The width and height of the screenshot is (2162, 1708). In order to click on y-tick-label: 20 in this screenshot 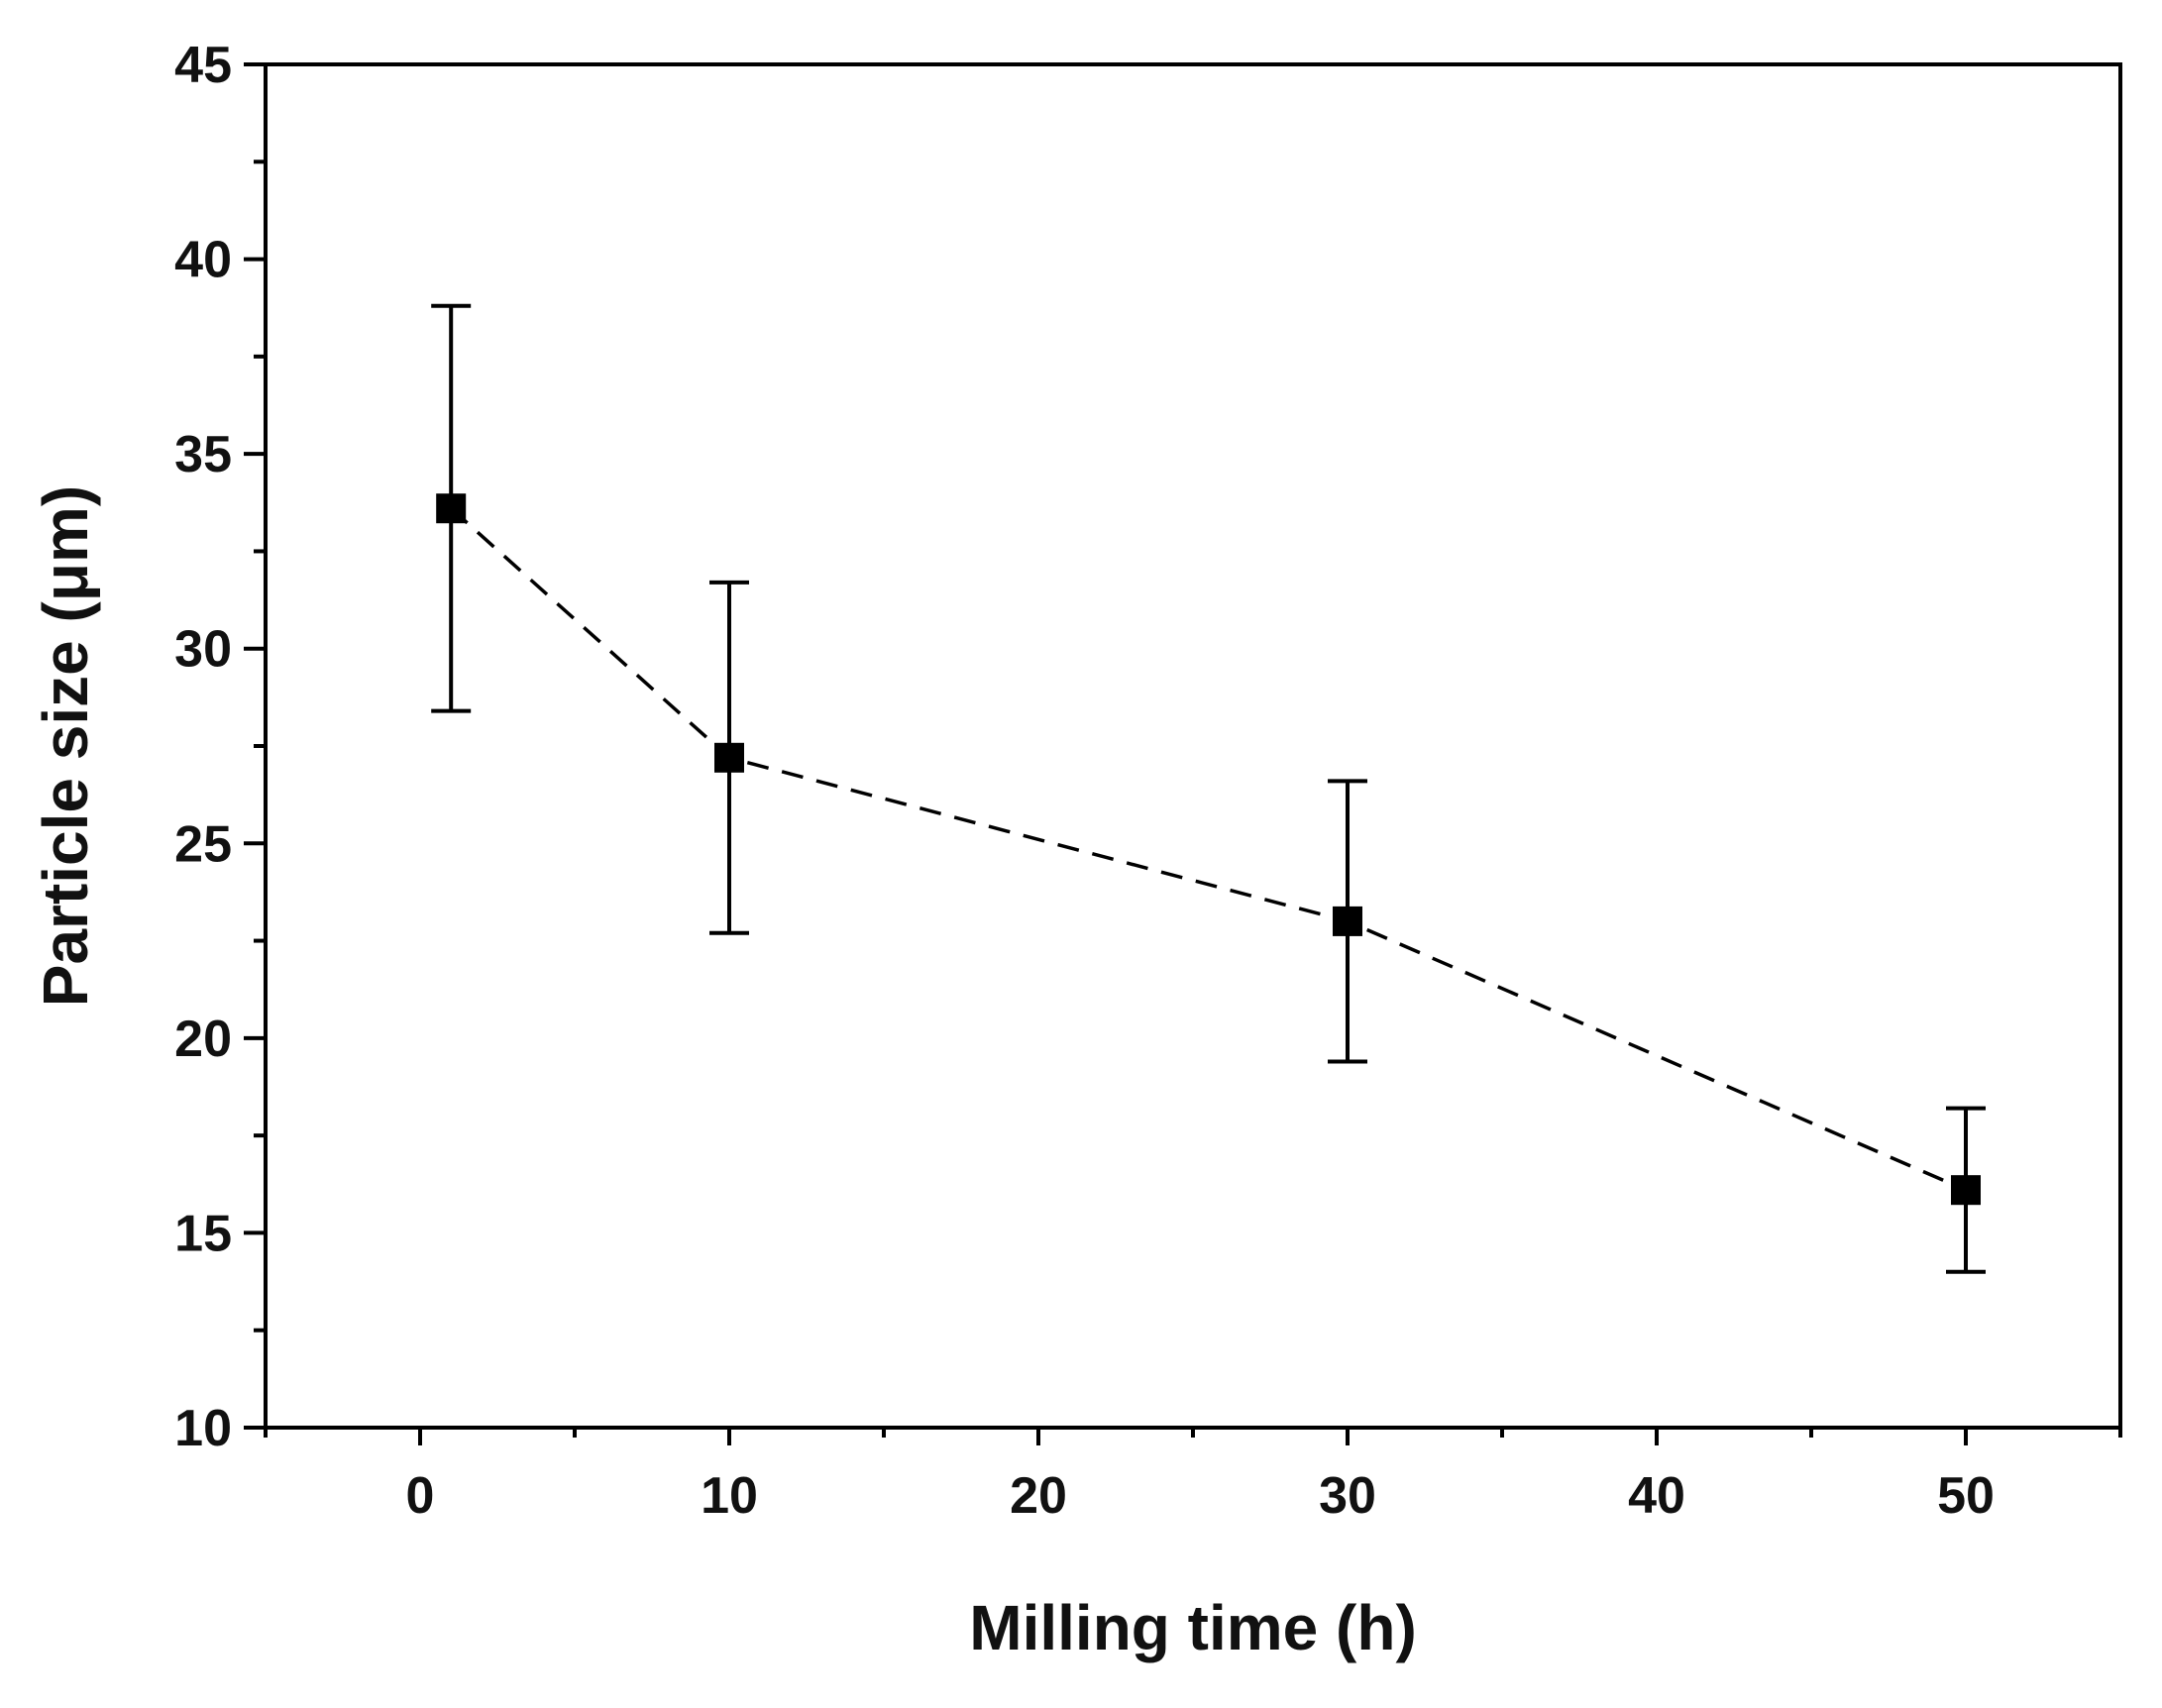, I will do `click(203, 1039)`.